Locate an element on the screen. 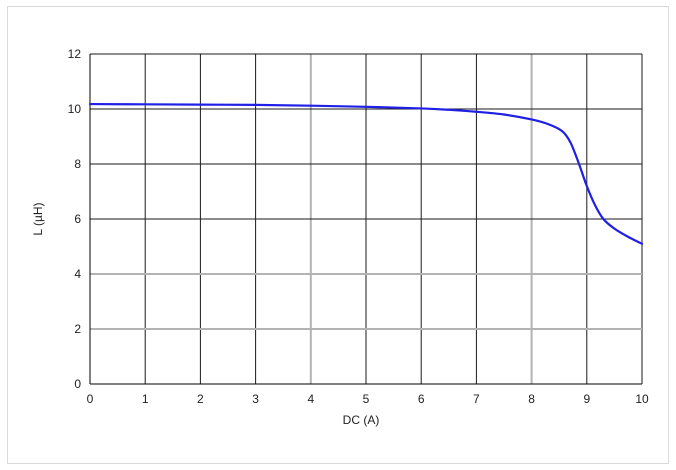  x-tick-label-5: 5 is located at coordinates (366, 399).